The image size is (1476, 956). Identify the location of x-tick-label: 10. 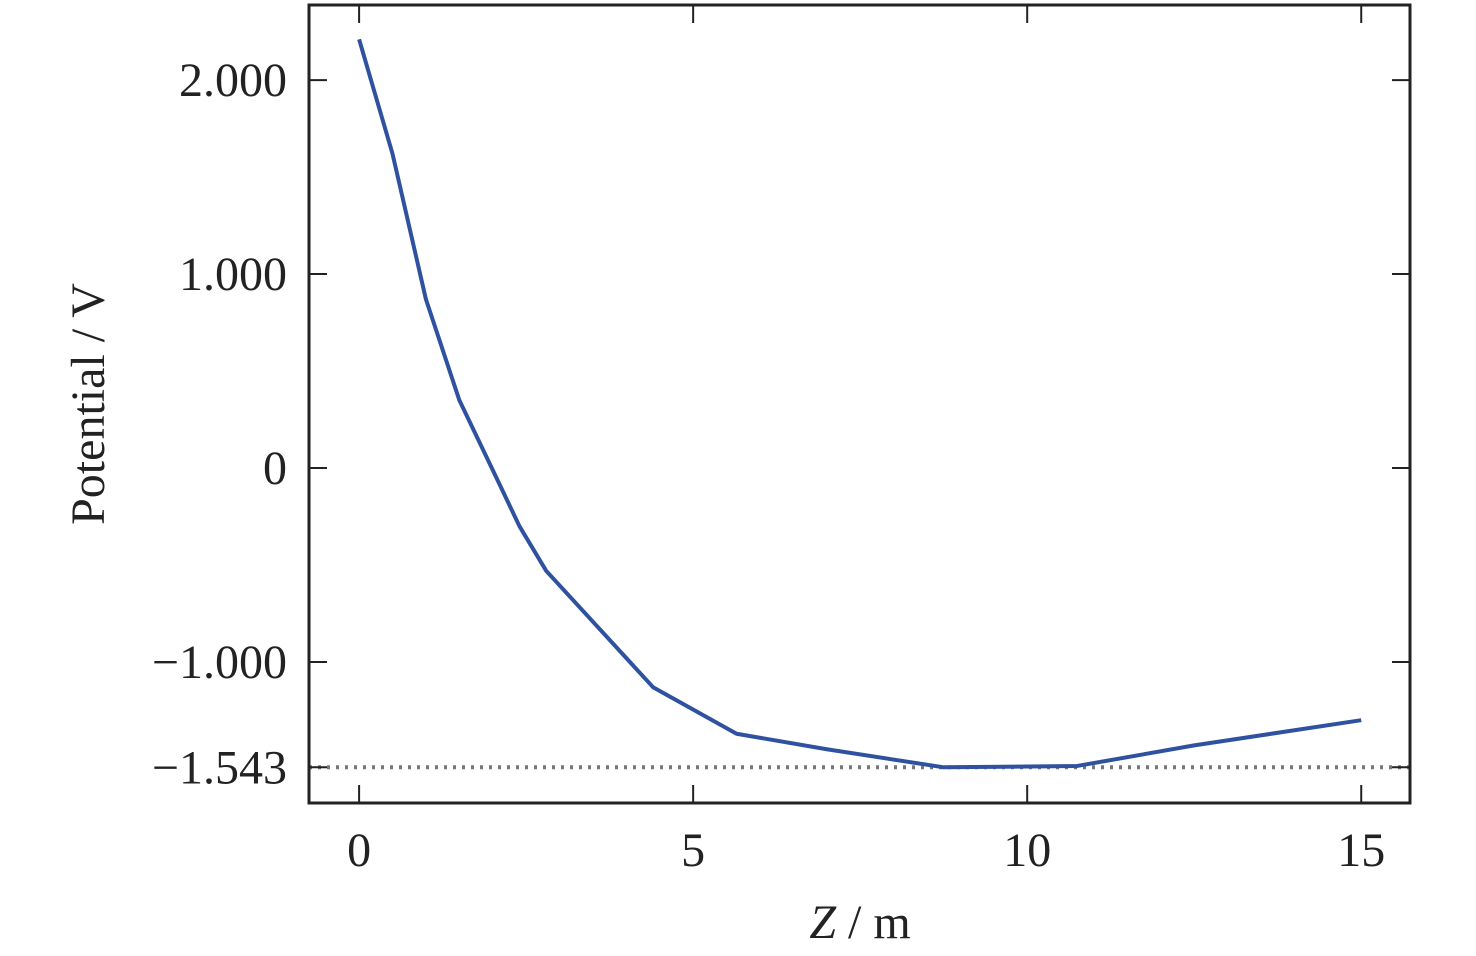
(1027, 850).